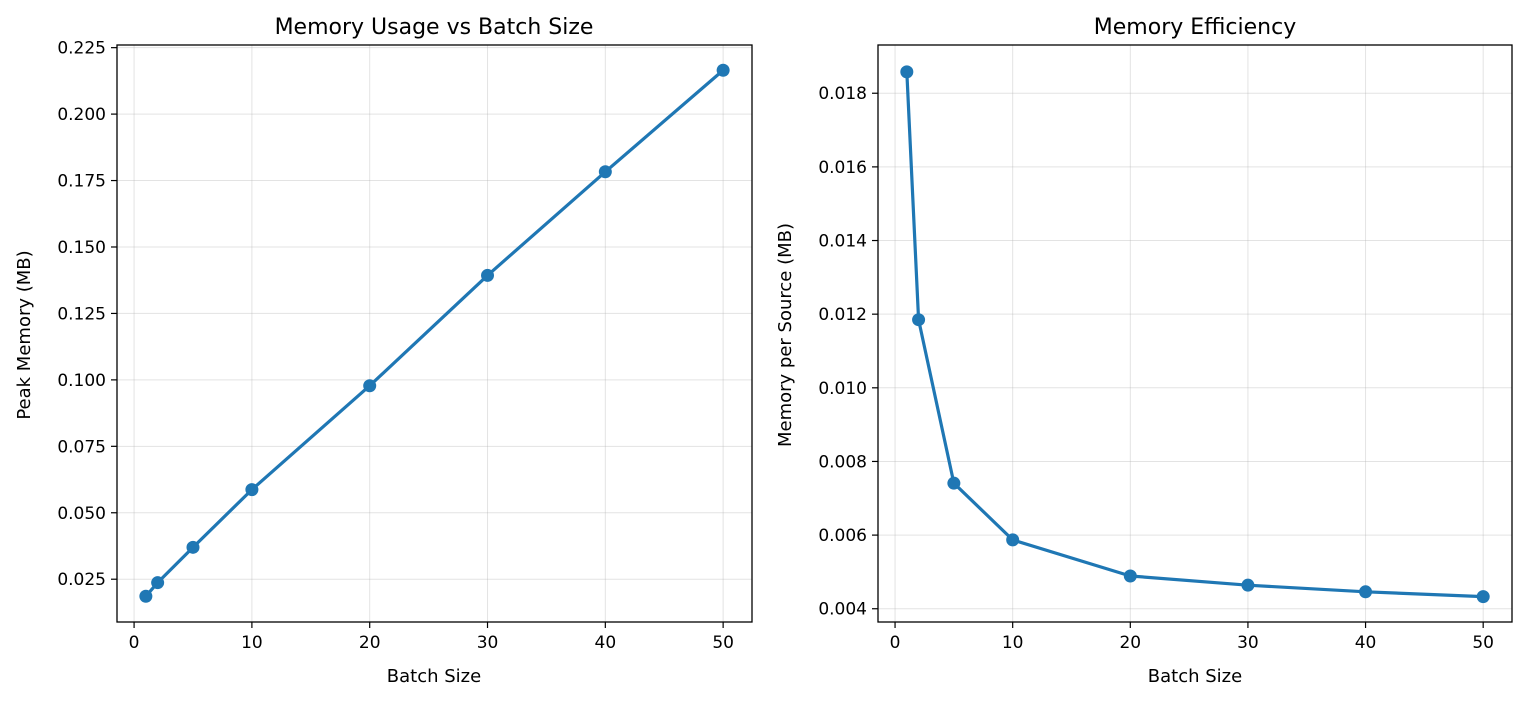 The image size is (1527, 701). What do you see at coordinates (81, 314) in the screenshot?
I see `y-tick-label: 0.125` at bounding box center [81, 314].